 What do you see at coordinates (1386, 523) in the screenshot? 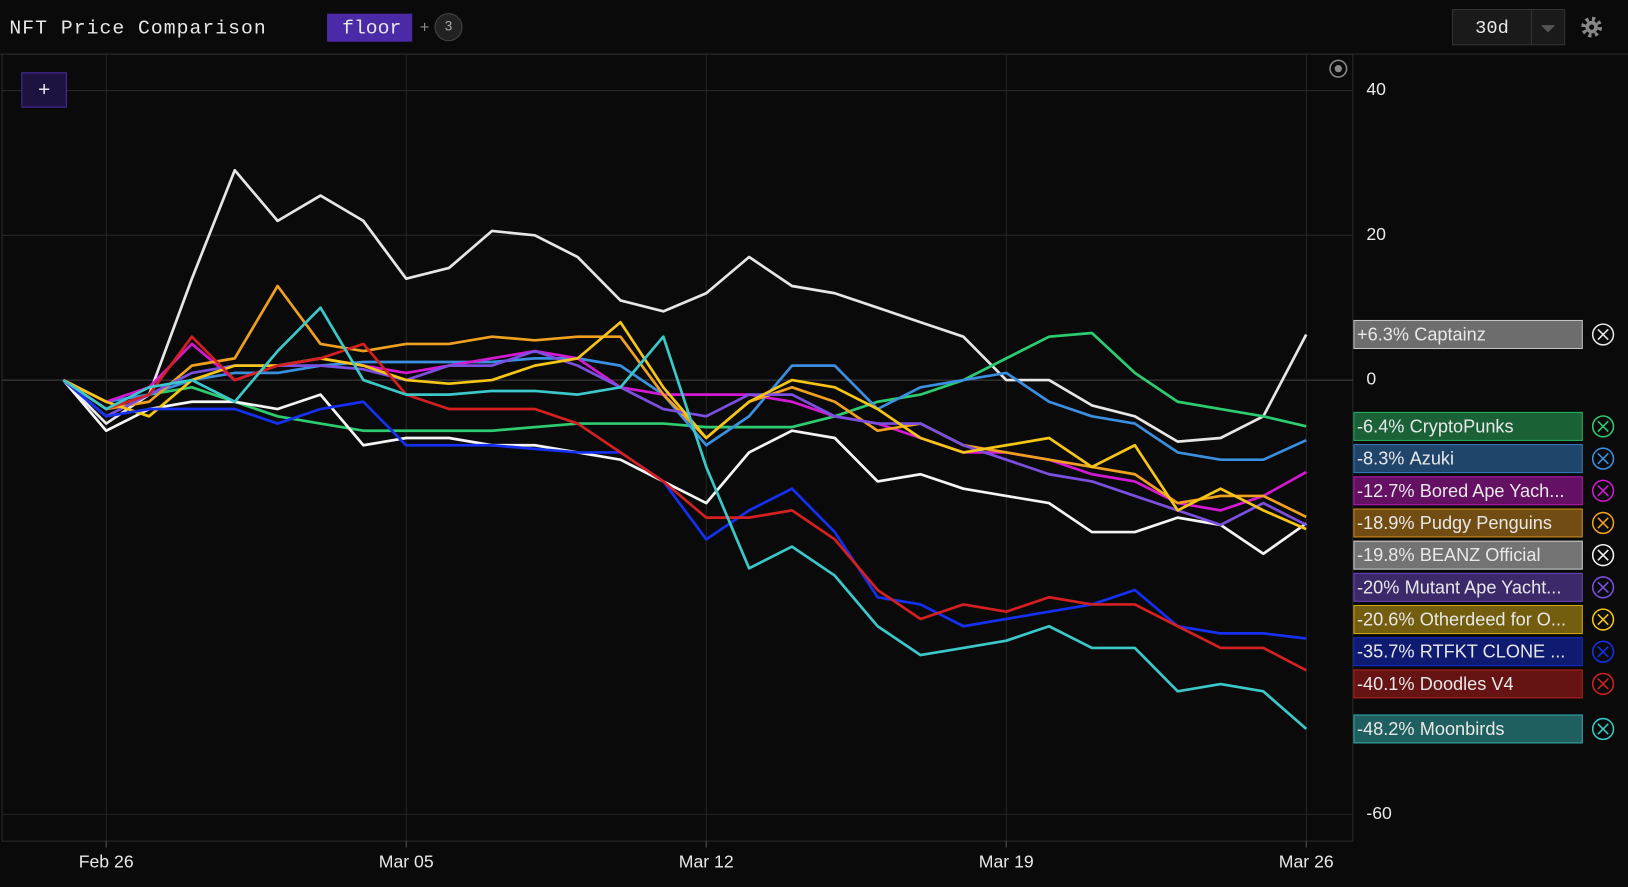
I see `series-change: -18.9%` at bounding box center [1386, 523].